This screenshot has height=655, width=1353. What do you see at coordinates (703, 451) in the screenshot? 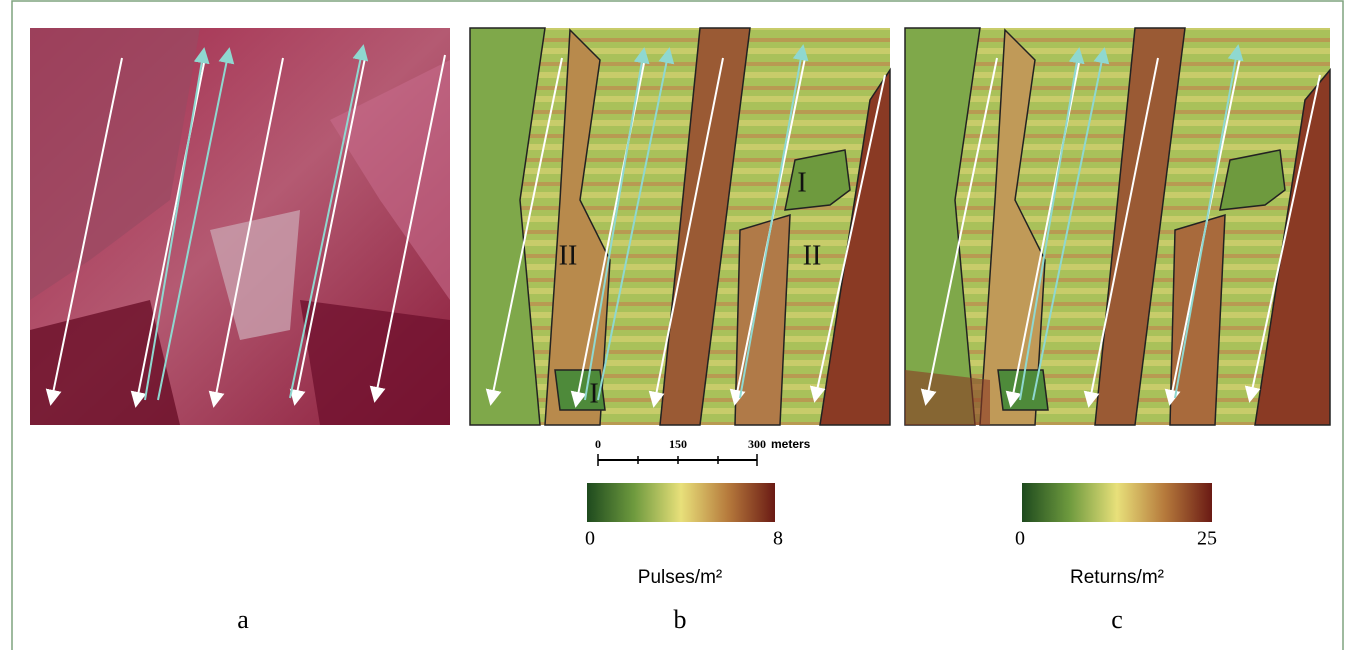
I see `scale-bar: 0 150 300 meters` at bounding box center [703, 451].